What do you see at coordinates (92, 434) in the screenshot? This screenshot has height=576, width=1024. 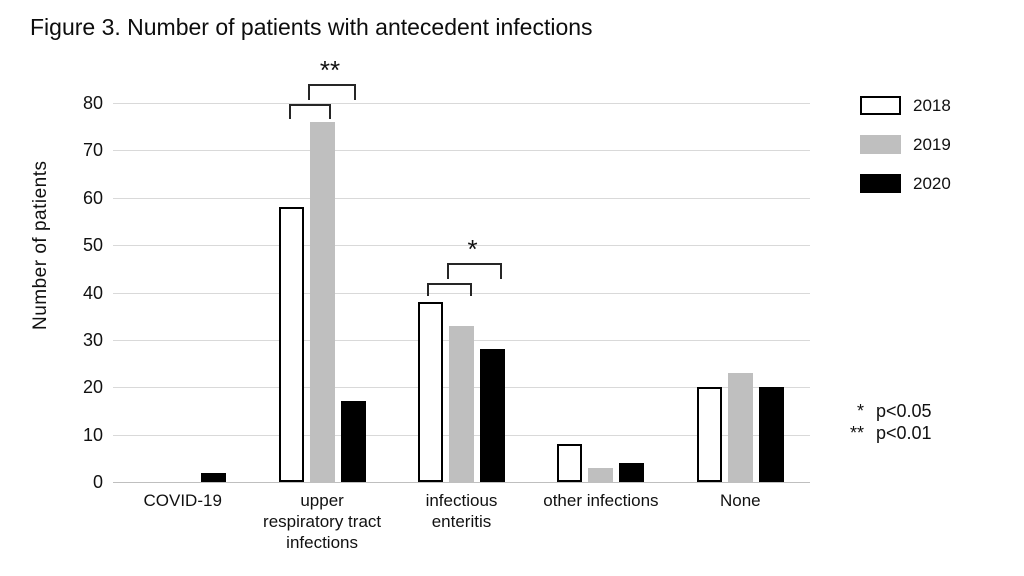 I see `y-tick-label-10: 10` at bounding box center [92, 434].